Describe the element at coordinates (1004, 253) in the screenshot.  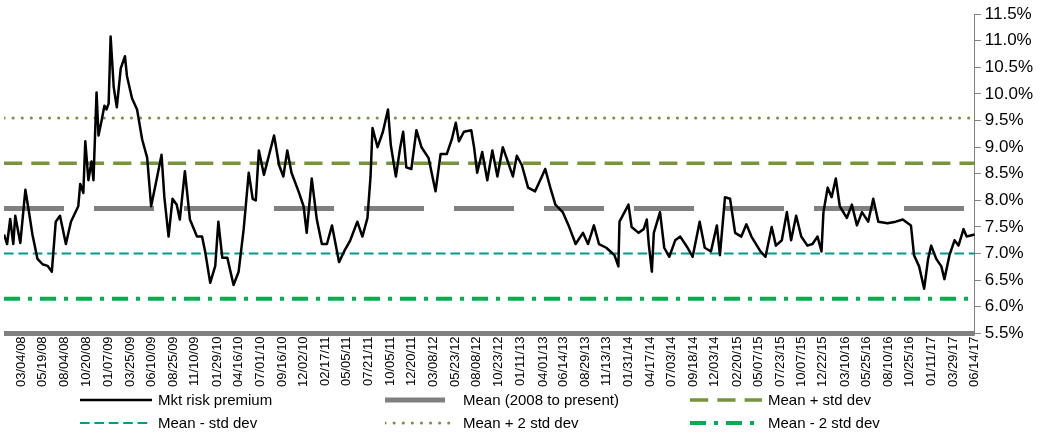
I see `y-tick-label: 7.0%` at that location.